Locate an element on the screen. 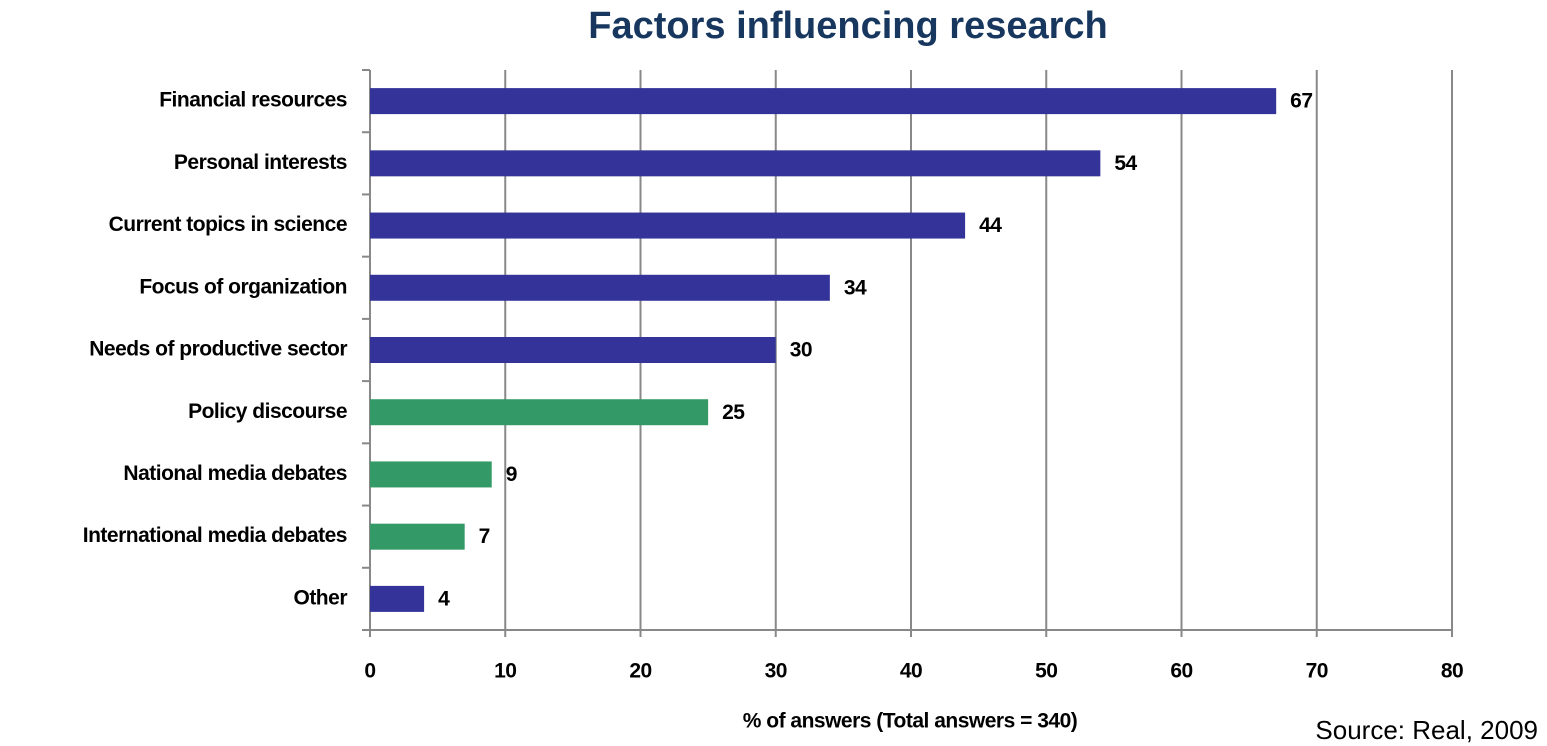 This screenshot has height=746, width=1547. x-tick-label: 0 is located at coordinates (369, 671).